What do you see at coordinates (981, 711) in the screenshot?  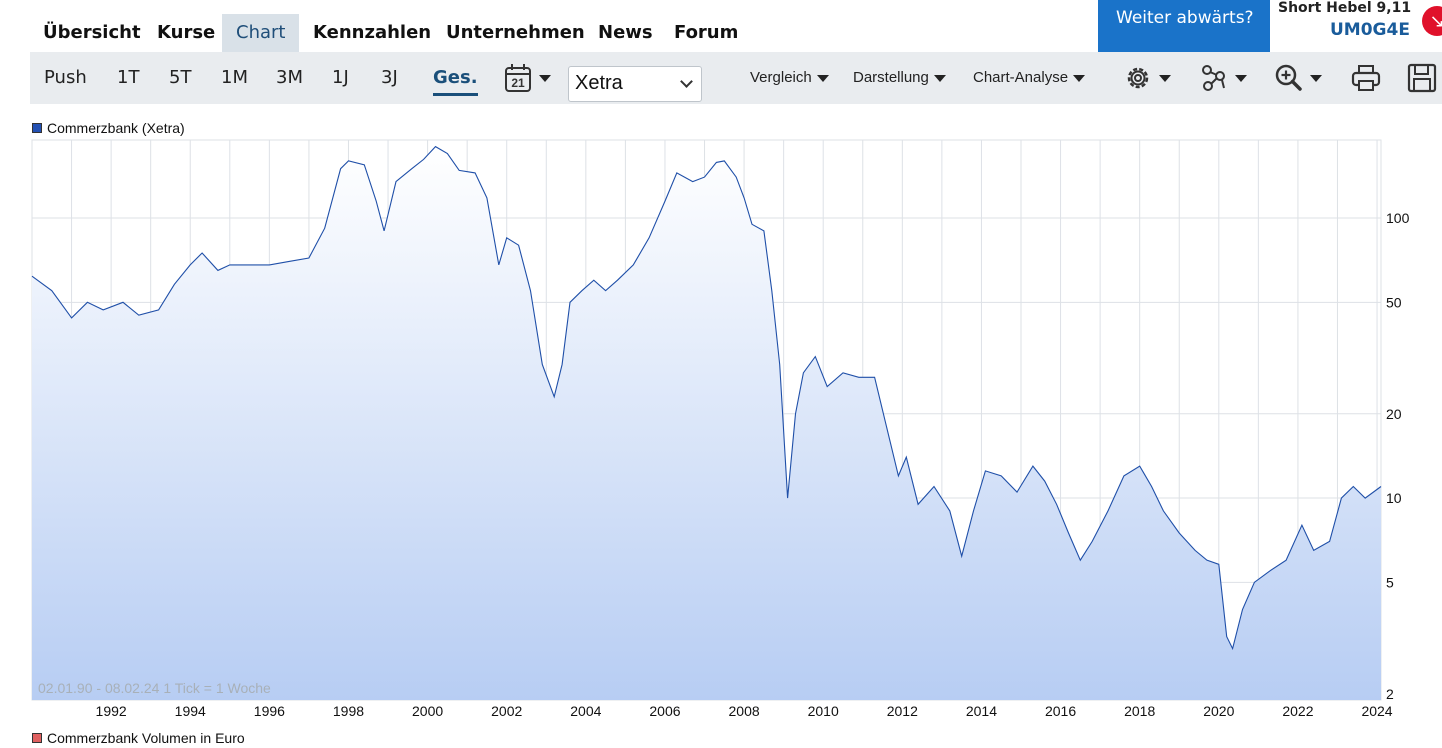 I see `x-tick-label: 2014` at bounding box center [981, 711].